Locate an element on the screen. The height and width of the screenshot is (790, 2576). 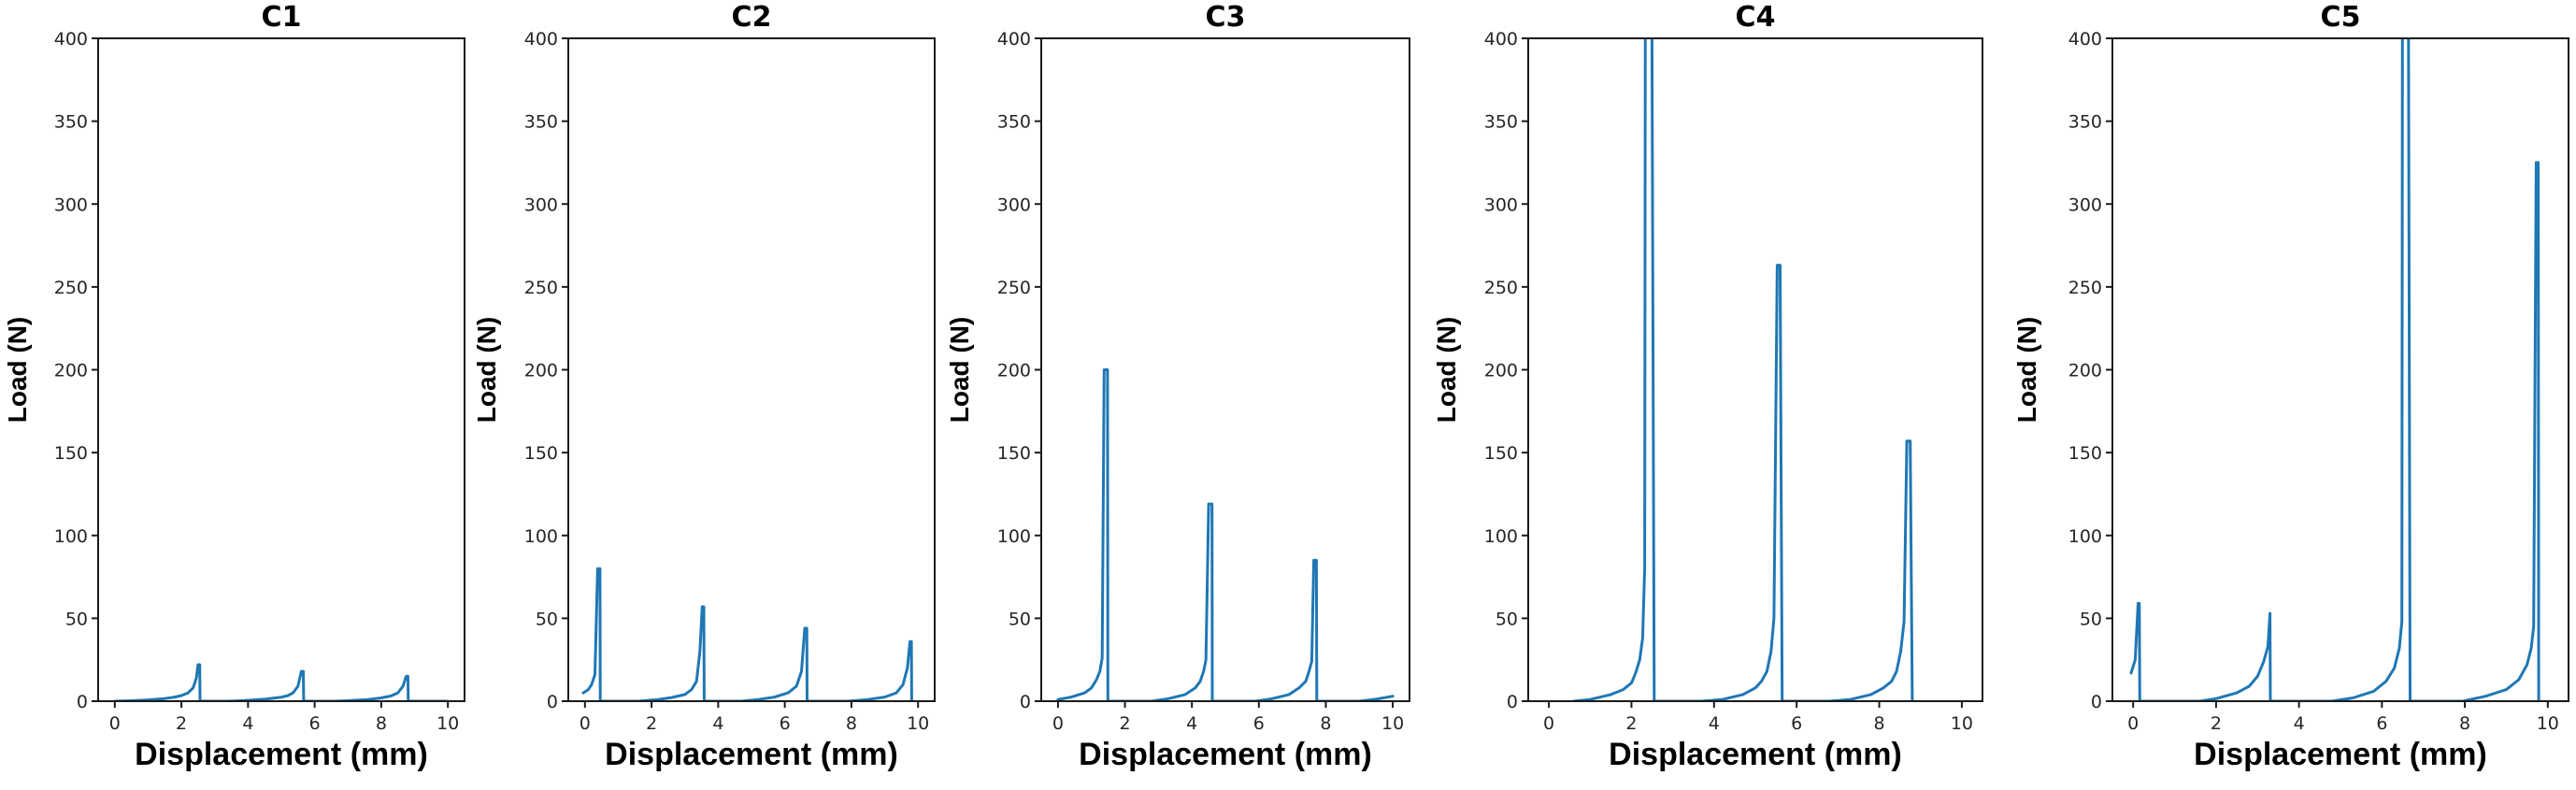
panel-title: C2 is located at coordinates (752, 17).